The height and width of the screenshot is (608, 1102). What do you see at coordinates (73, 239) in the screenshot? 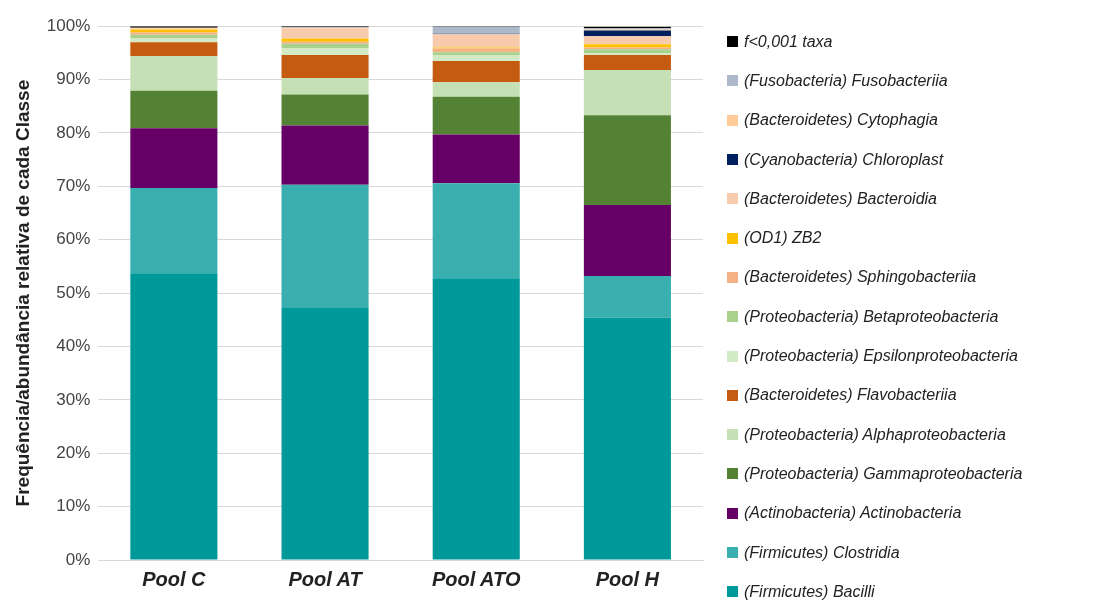
I see `y-tick-label: 60%` at bounding box center [73, 239].